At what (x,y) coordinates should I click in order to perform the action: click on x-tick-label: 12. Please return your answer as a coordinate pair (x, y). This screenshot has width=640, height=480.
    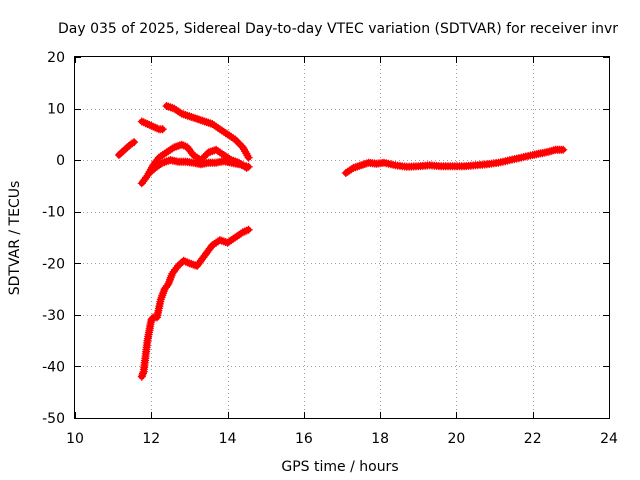
    Looking at the image, I should click on (151, 439).